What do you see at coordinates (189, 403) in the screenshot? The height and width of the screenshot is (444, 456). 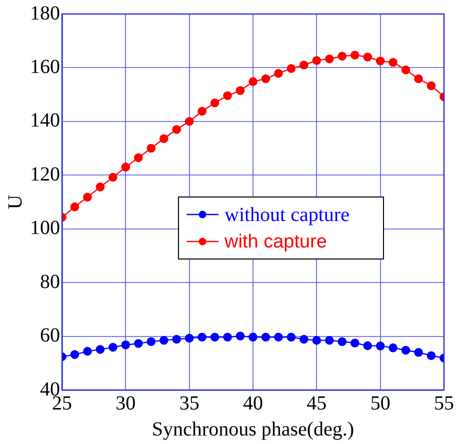 I see `x-tick-label: 35` at bounding box center [189, 403].